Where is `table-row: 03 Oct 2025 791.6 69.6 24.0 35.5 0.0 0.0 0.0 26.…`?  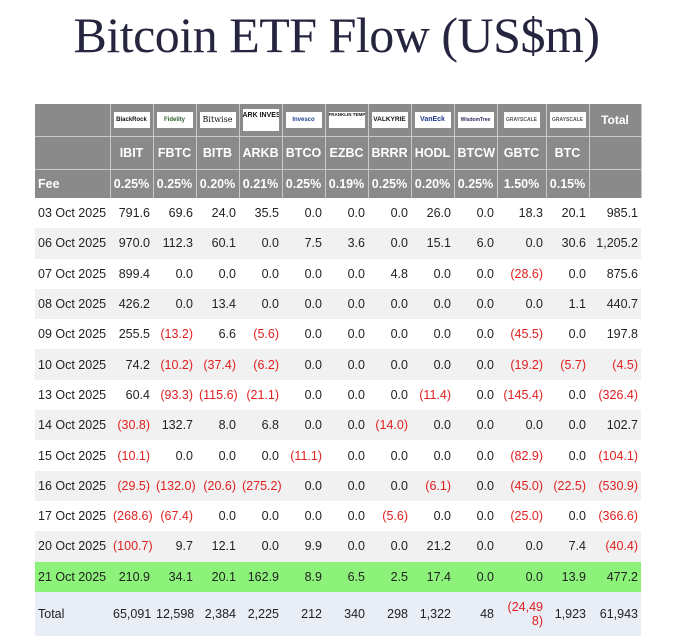 table-row: 03 Oct 2025 791.6 69.6 24.0 35.5 0.0 0.0 0.0 26.… is located at coordinates (338, 213).